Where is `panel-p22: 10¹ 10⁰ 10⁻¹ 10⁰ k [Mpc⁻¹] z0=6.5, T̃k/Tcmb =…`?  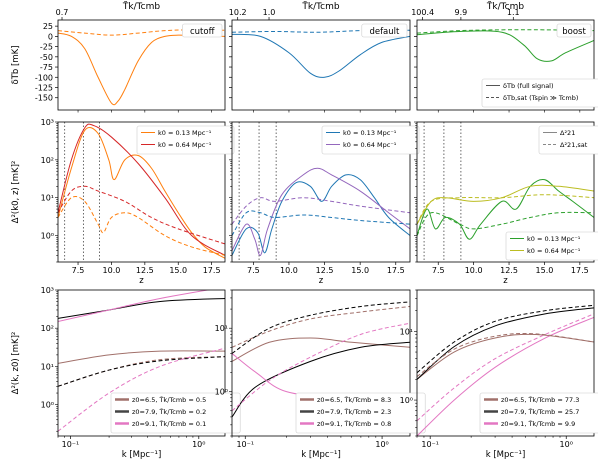
panel-p22: 10¹ 10⁰ 10⁻¹ 10⁰ k [Mpc⁻¹] z0=6.5, T̃k/Tcmb =… is located at coordinates (499, 374).